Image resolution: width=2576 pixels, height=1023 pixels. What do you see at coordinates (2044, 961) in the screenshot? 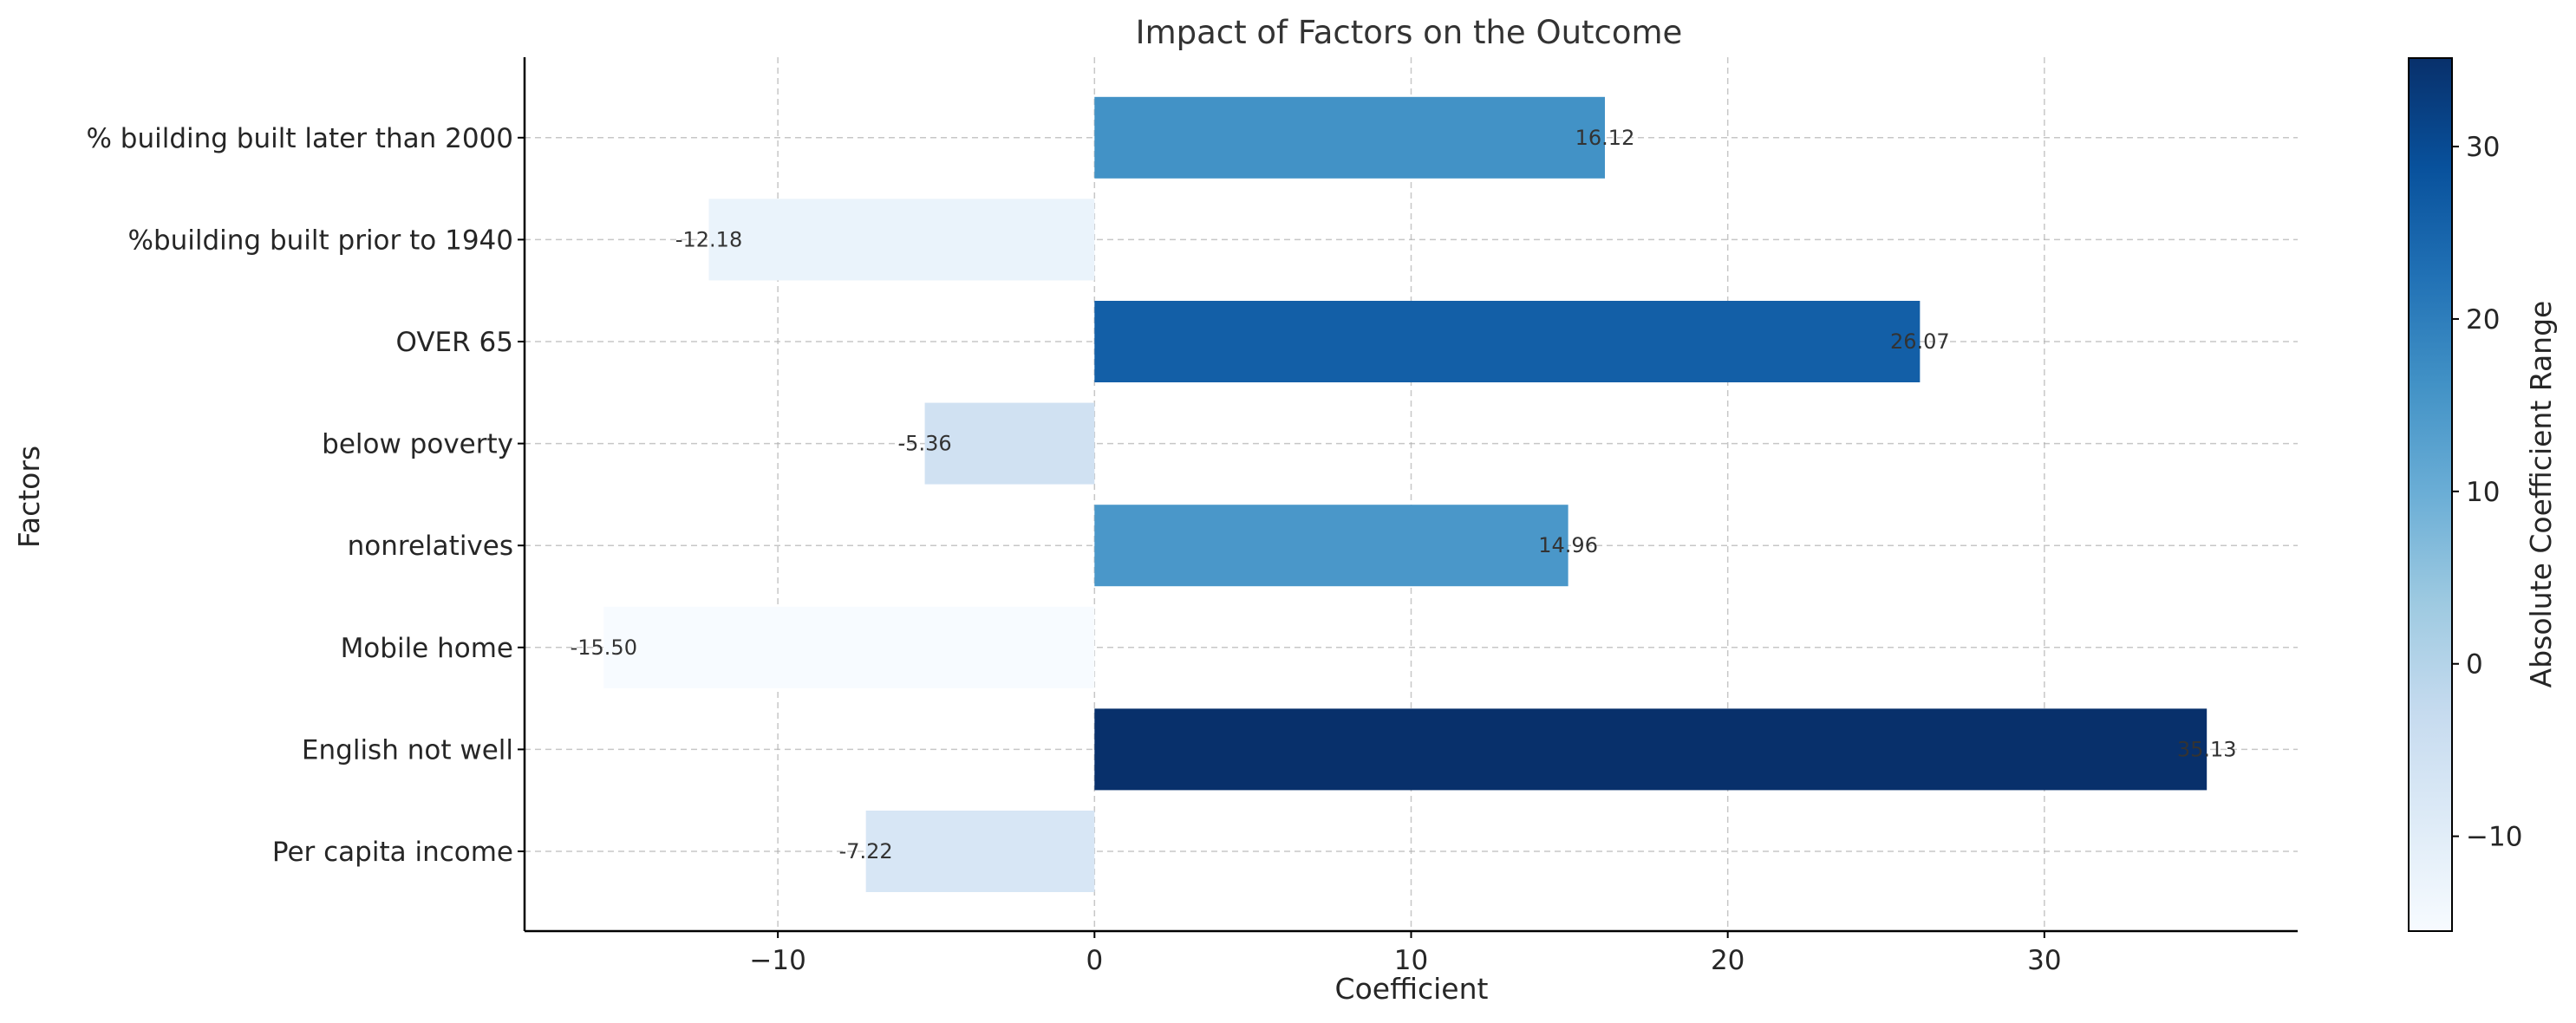
I see `x-tick-label: 30` at bounding box center [2044, 961].